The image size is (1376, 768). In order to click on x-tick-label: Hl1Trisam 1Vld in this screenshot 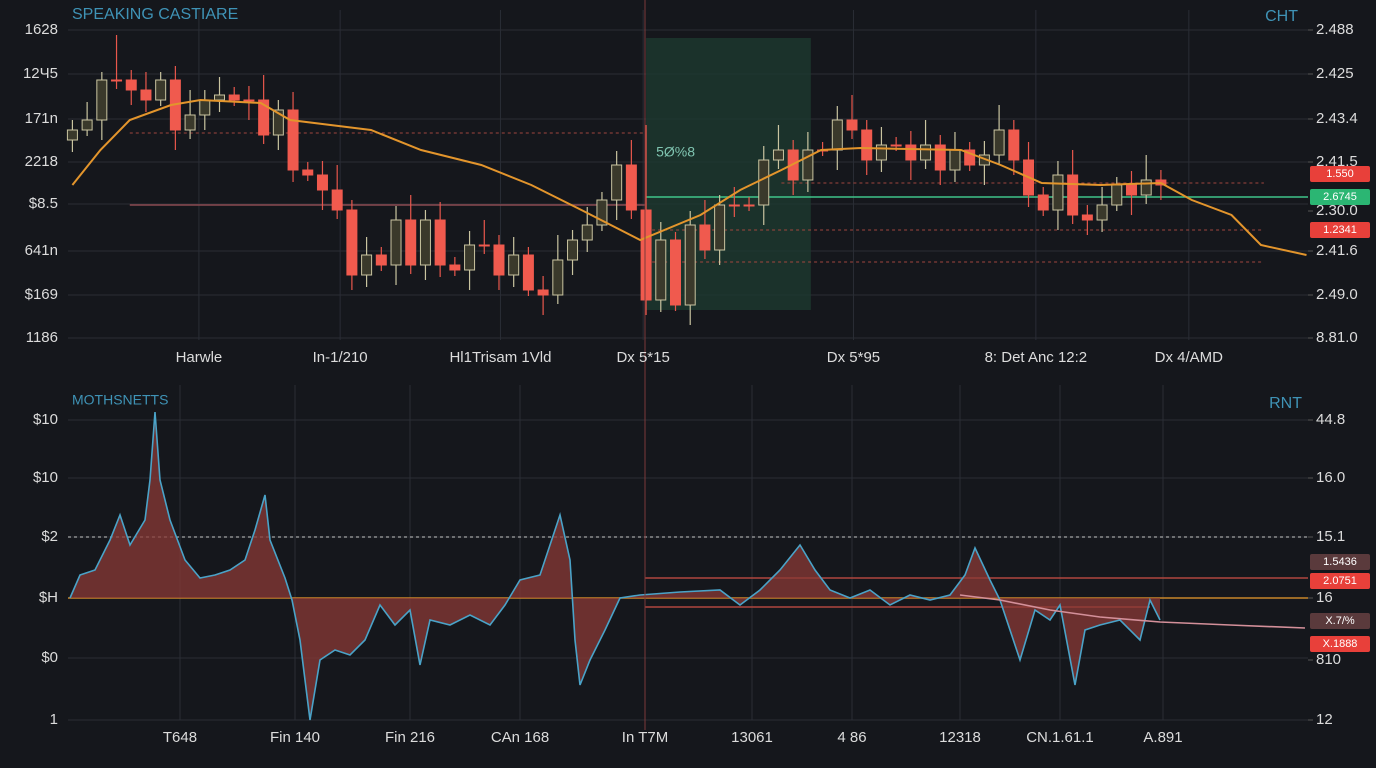, I will do `click(500, 357)`.